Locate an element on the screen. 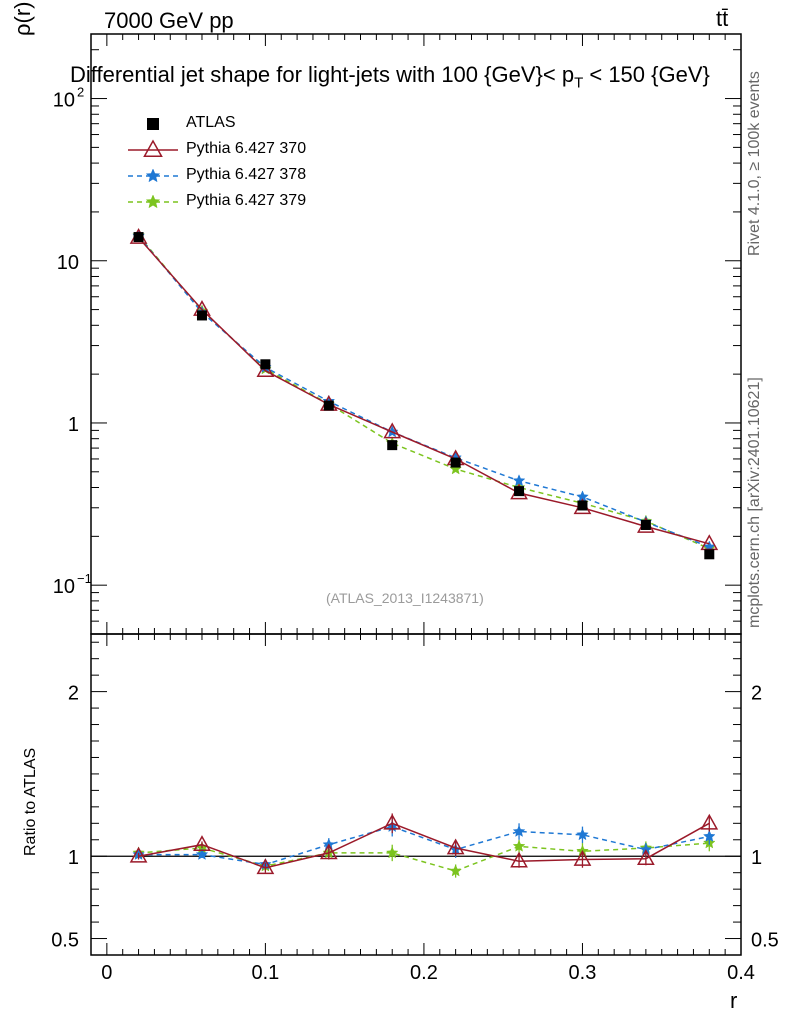 This screenshot has height=1024, width=786. legend-marker-atlas is located at coordinates (153, 124).